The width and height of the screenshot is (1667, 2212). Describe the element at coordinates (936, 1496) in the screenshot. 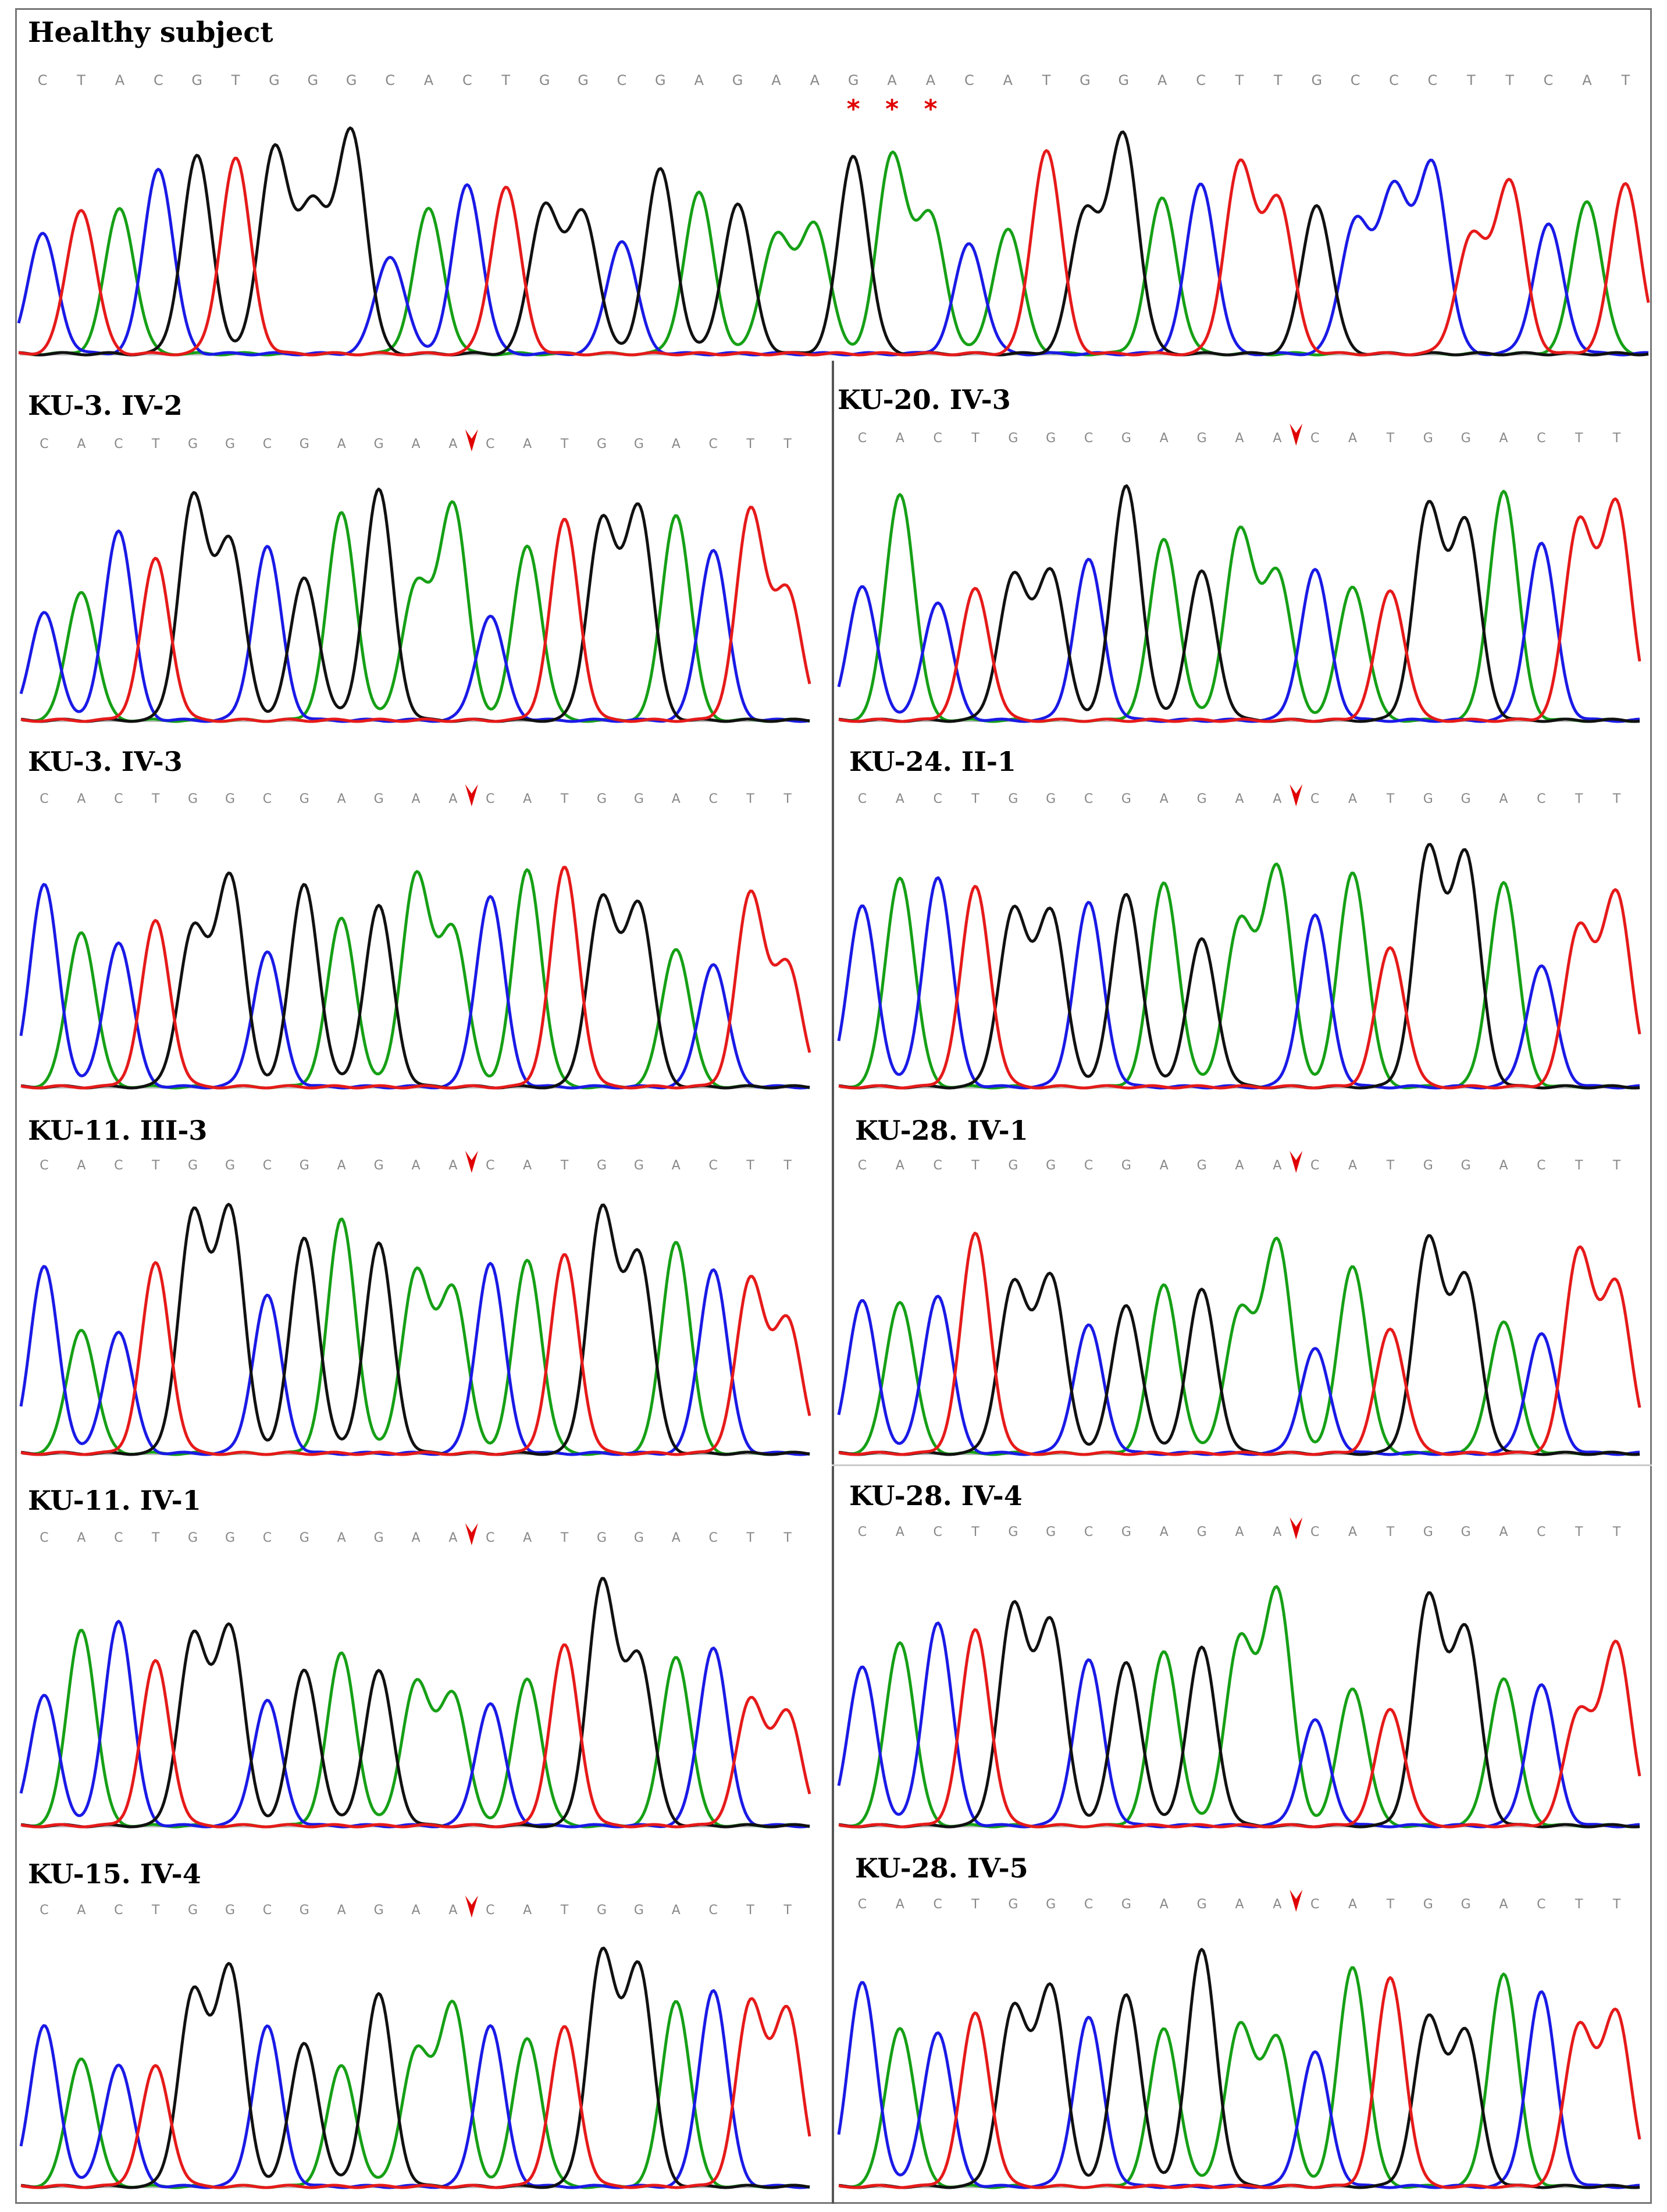

I see `panel-title: KU-28. IV-4` at that location.